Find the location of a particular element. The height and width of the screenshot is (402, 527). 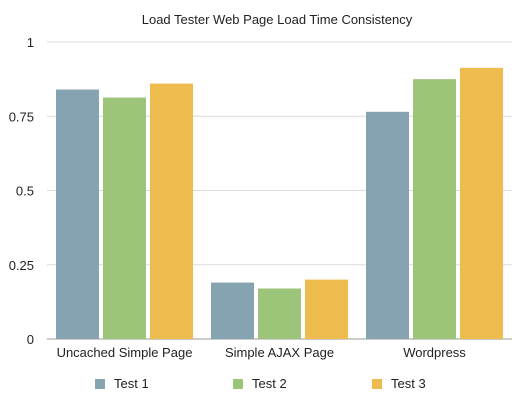

legend-label: Test 3 is located at coordinates (408, 383).